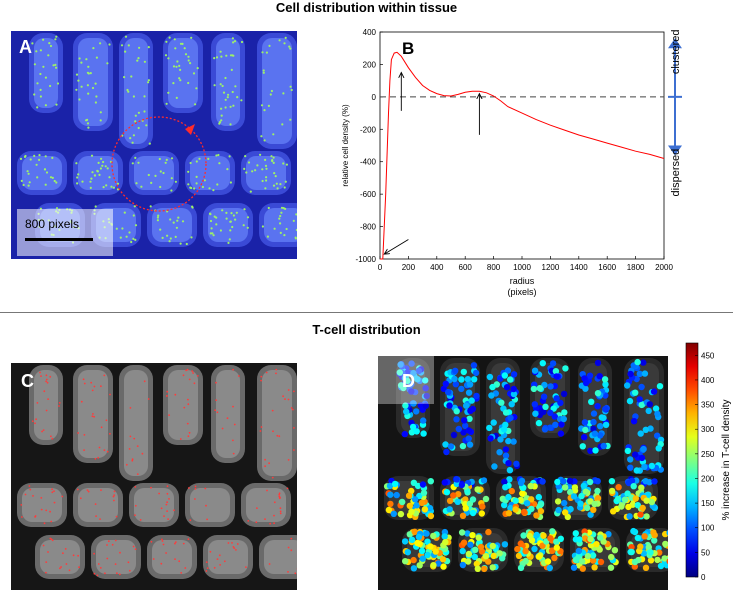 This screenshot has width=733, height=593. What do you see at coordinates (368, 129) in the screenshot?
I see `y-tick-label: -200` at bounding box center [368, 129].